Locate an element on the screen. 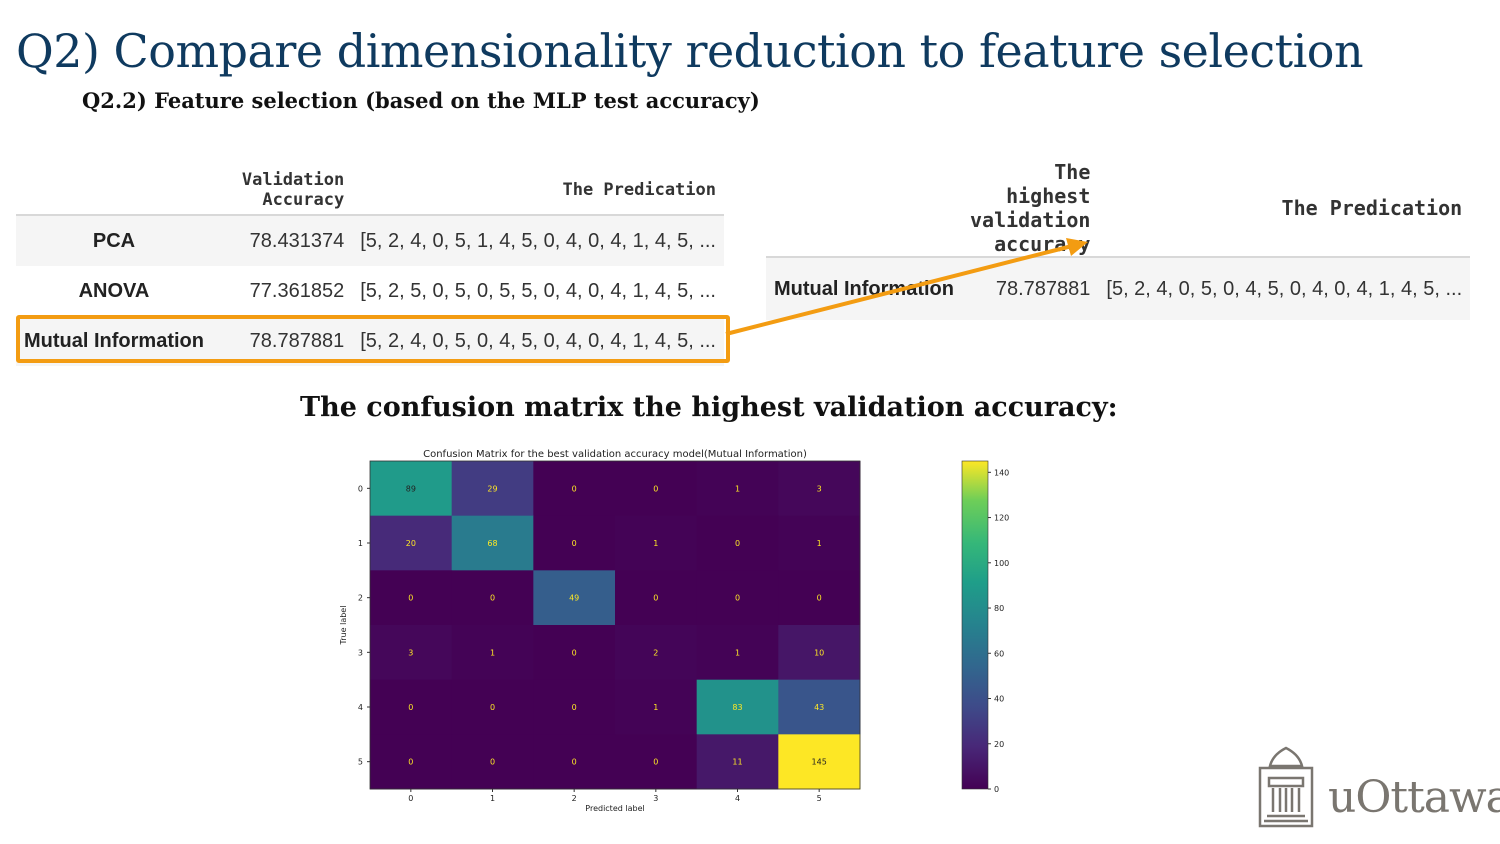 The image size is (1500, 844). y-tick-label: 4 is located at coordinates (360, 707).